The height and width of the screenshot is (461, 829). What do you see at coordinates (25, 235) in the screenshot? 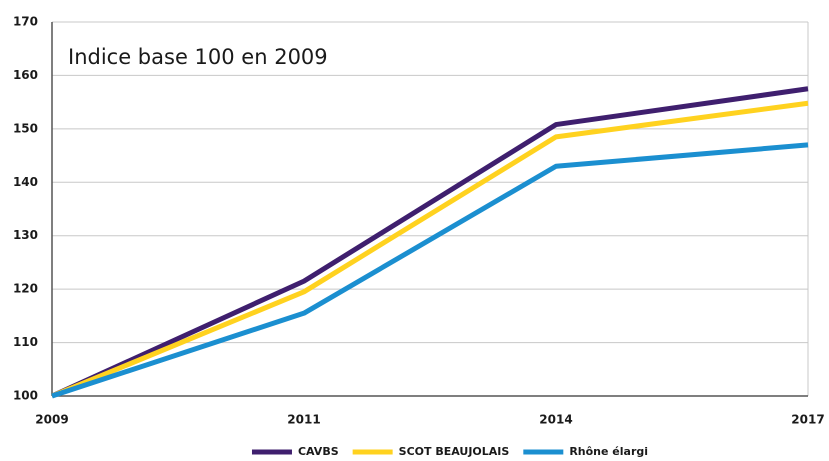
I see `y-tick-label: 130` at bounding box center [25, 235].